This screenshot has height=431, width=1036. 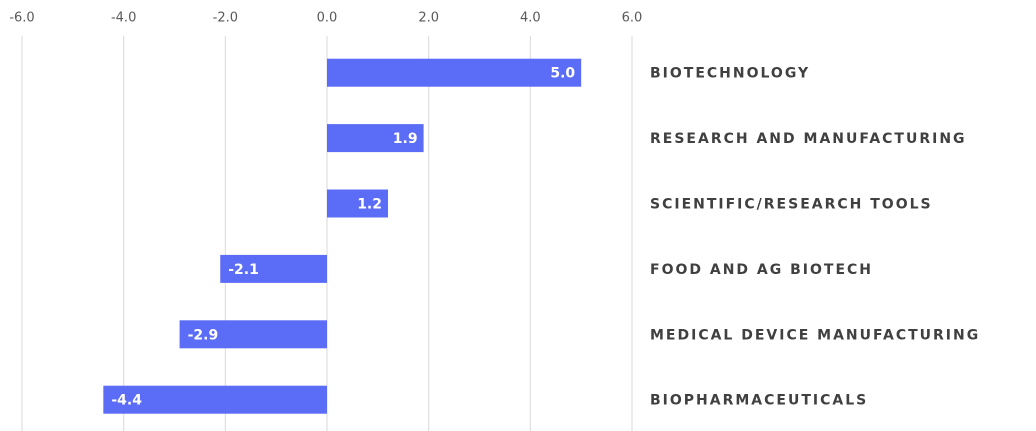 What do you see at coordinates (428, 18) in the screenshot?
I see `x-tick-label: 2.0` at bounding box center [428, 18].